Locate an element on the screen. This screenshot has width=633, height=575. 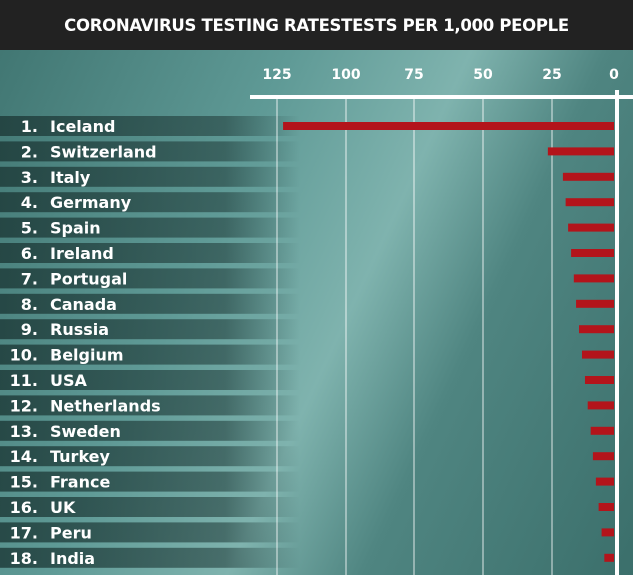
country-label: Ireland is located at coordinates (82, 253).